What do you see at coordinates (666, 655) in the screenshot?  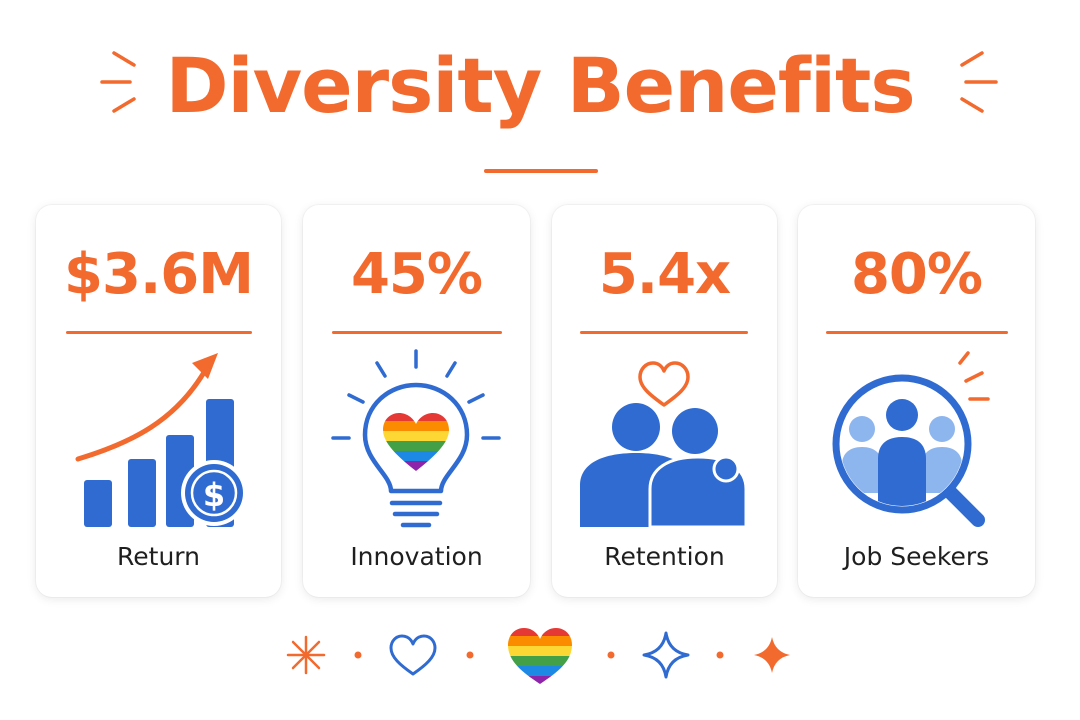 I see `sparkle-outline-icon` at bounding box center [666, 655].